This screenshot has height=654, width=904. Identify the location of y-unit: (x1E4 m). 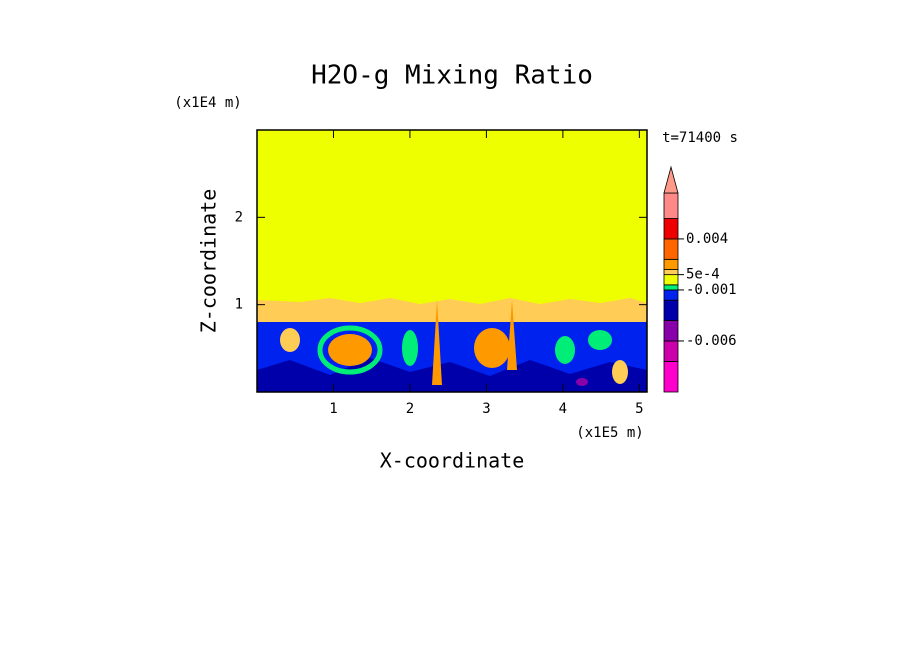
(207, 103).